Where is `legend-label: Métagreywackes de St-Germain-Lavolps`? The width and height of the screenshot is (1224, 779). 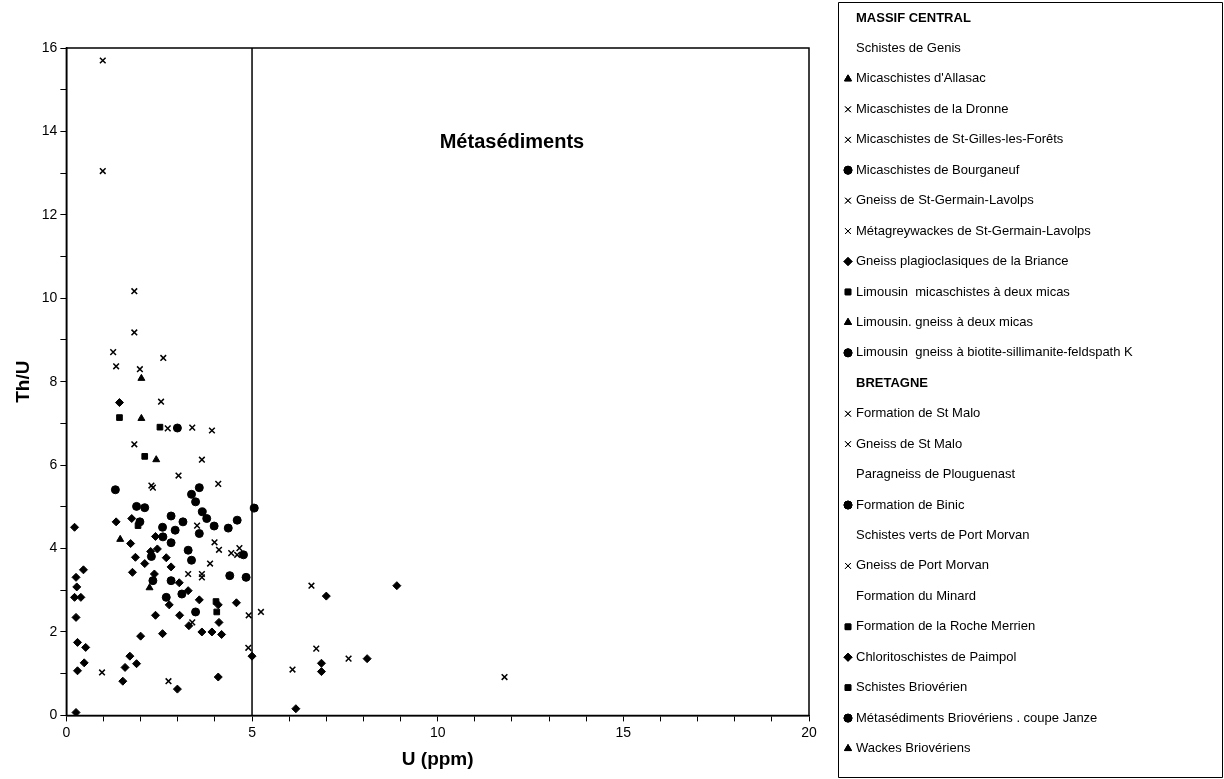 legend-label: Métagreywackes de St-Germain-Lavolps is located at coordinates (974, 230).